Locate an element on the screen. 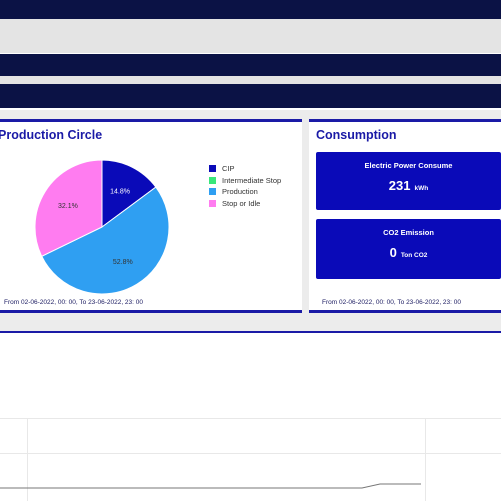 Image resolution: width=501 pixels, height=501 pixels. legend-swatch-intermediate-stop is located at coordinates (212, 180).